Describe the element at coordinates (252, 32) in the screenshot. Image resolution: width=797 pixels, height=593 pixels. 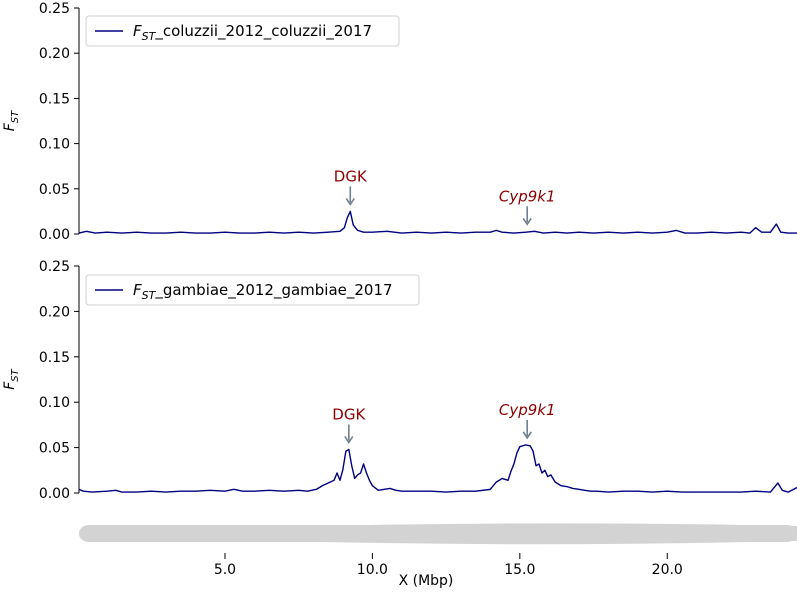
I see `legend-label: FST_coluzzii_2012_coluzzii_2017` at that location.